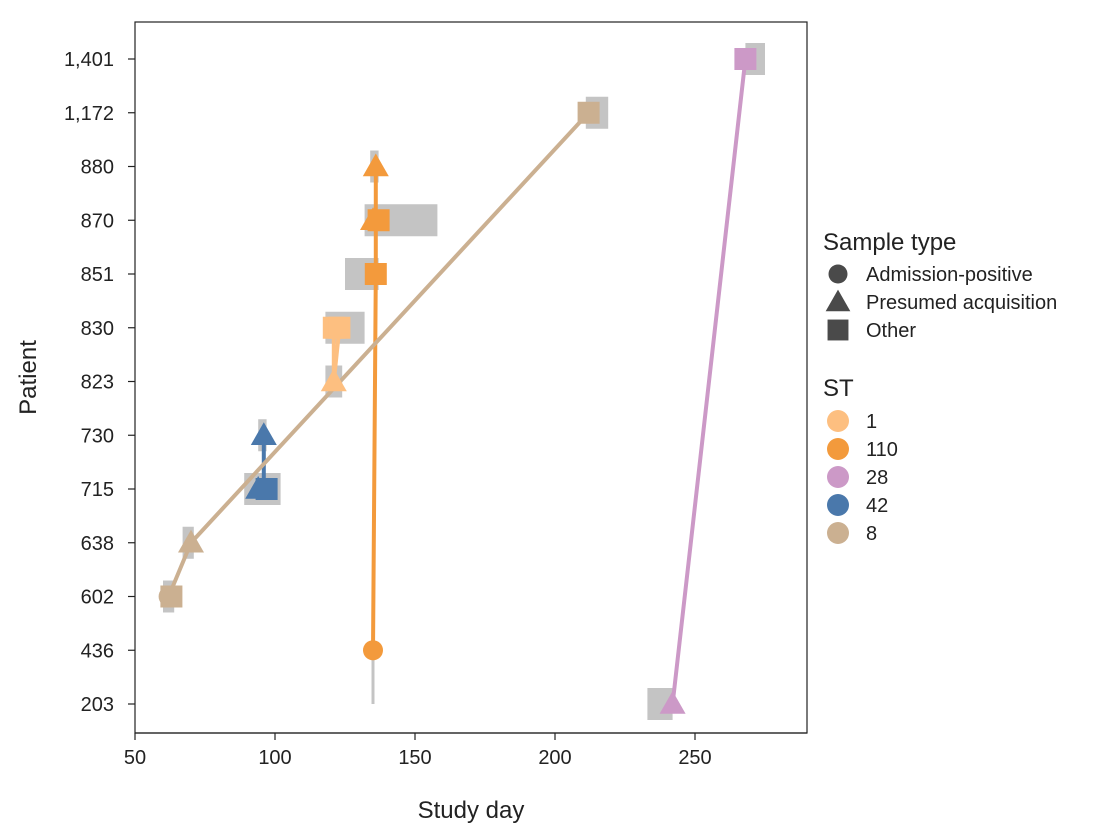 Image resolution: width=1109 pixels, height=825 pixels. What do you see at coordinates (28, 377) in the screenshot?
I see `y-axis-title: Patient` at bounding box center [28, 377].